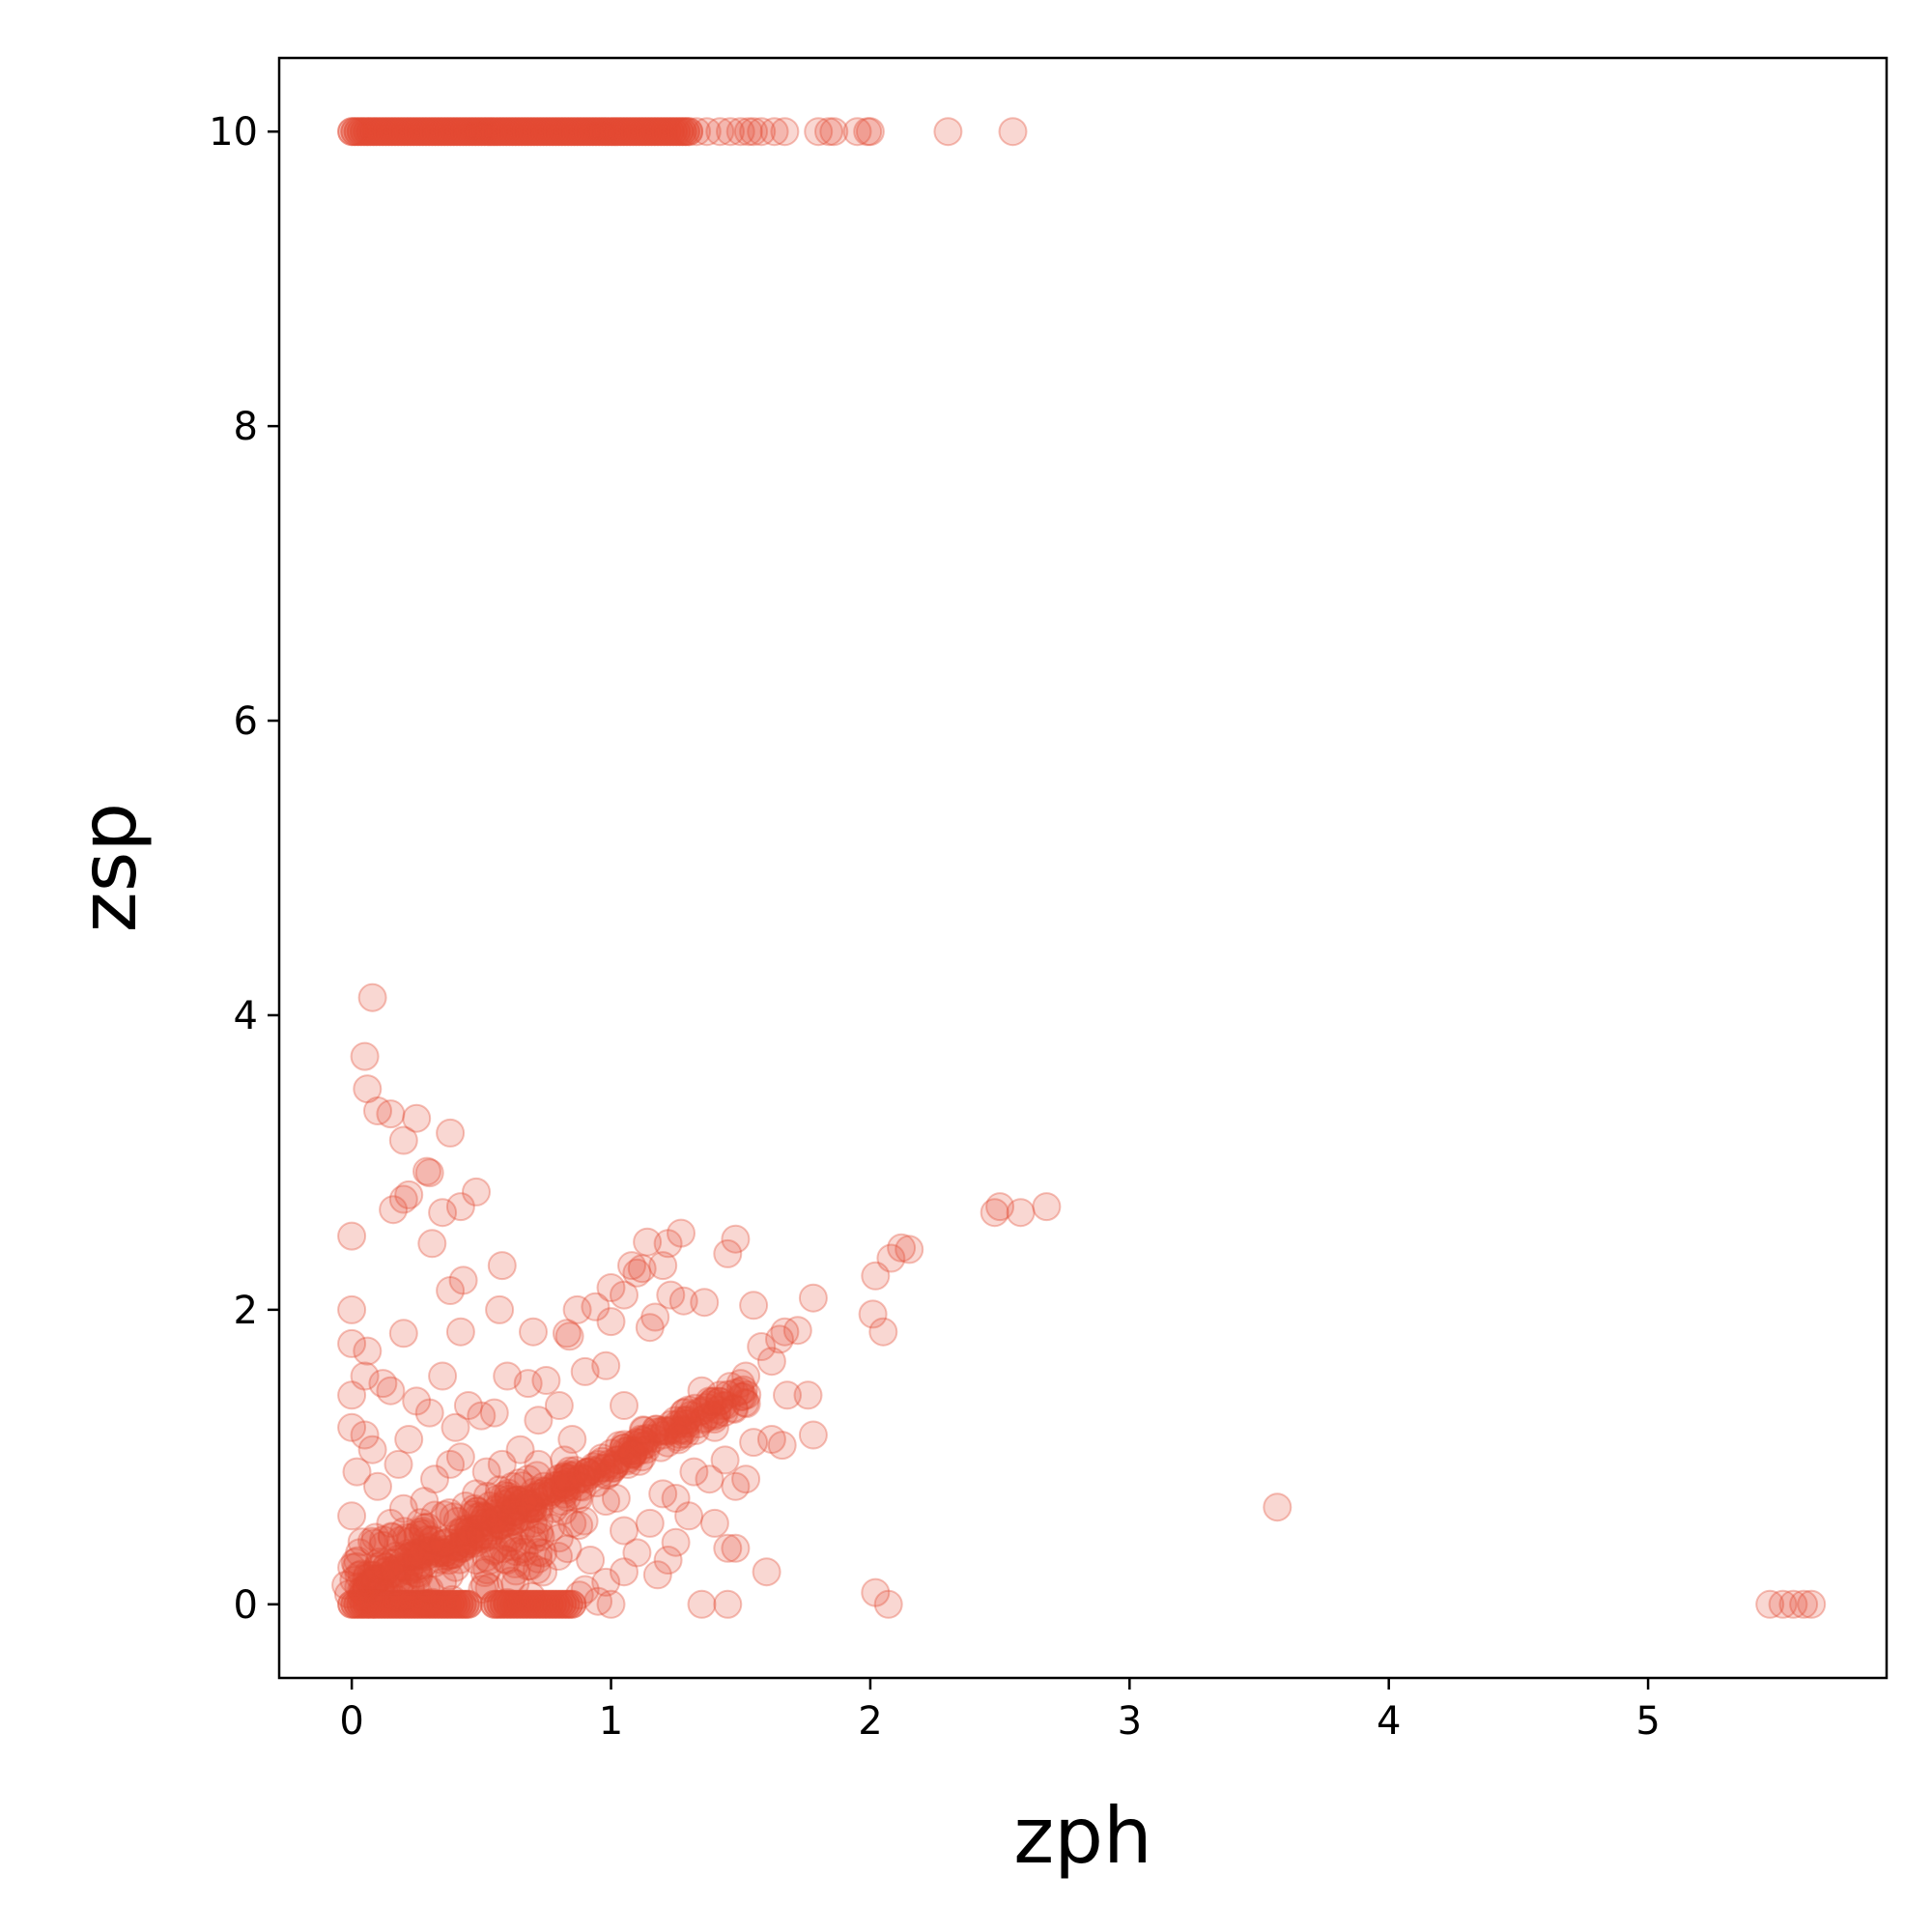 The image size is (1932, 1932). Describe the element at coordinates (244, 869) in the screenshot. I see `y-axis-ticks: 0 2 4 6 8 10` at that location.